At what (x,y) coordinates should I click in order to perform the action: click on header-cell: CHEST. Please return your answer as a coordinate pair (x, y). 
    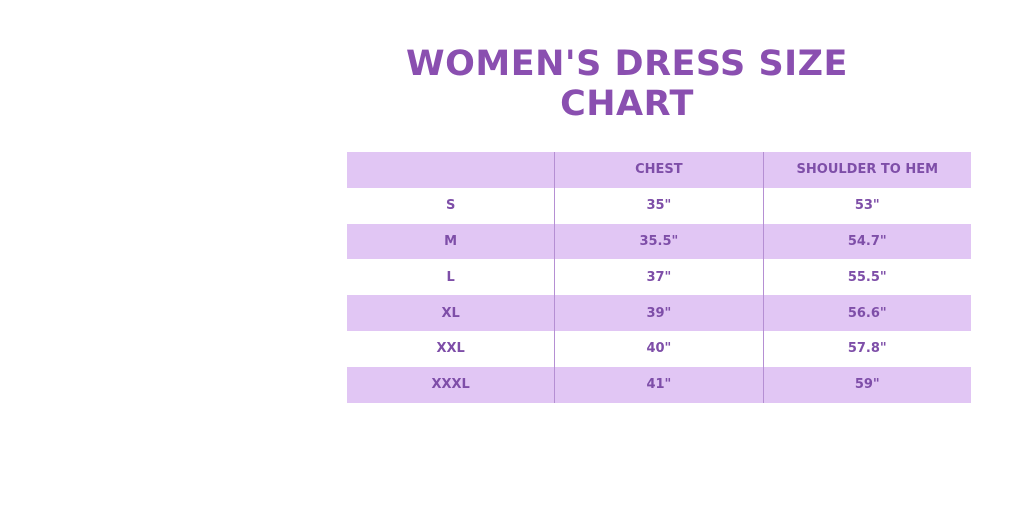
    Looking at the image, I should click on (659, 170).